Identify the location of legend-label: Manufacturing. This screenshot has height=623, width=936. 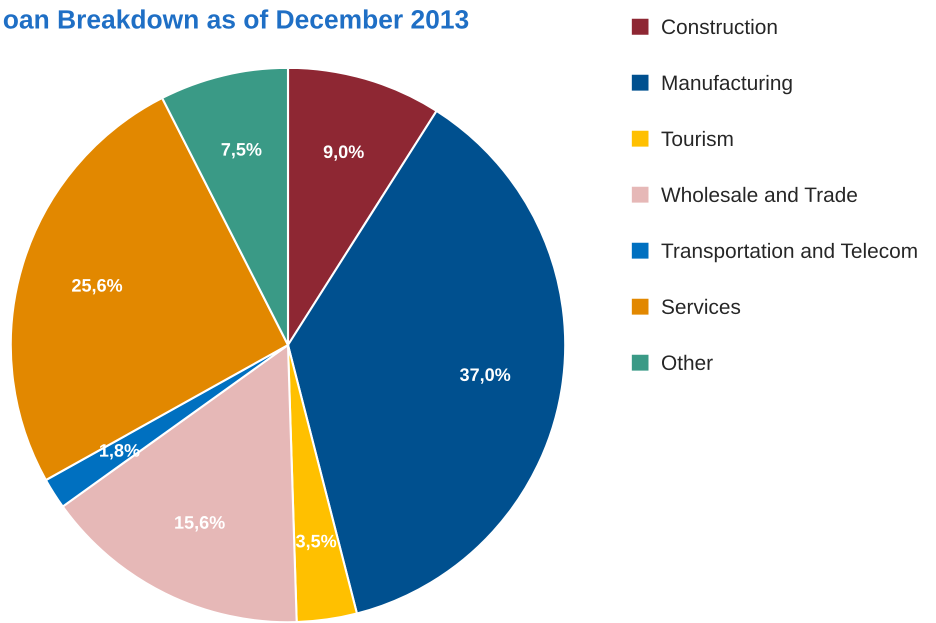
(727, 84).